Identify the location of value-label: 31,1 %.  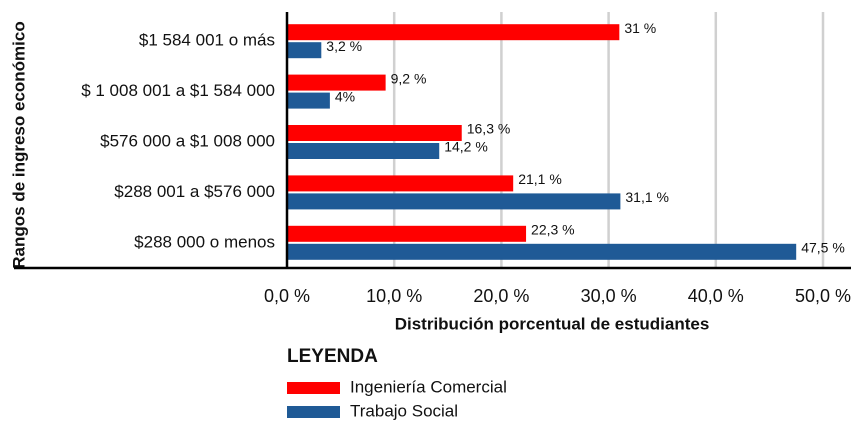
(647, 197).